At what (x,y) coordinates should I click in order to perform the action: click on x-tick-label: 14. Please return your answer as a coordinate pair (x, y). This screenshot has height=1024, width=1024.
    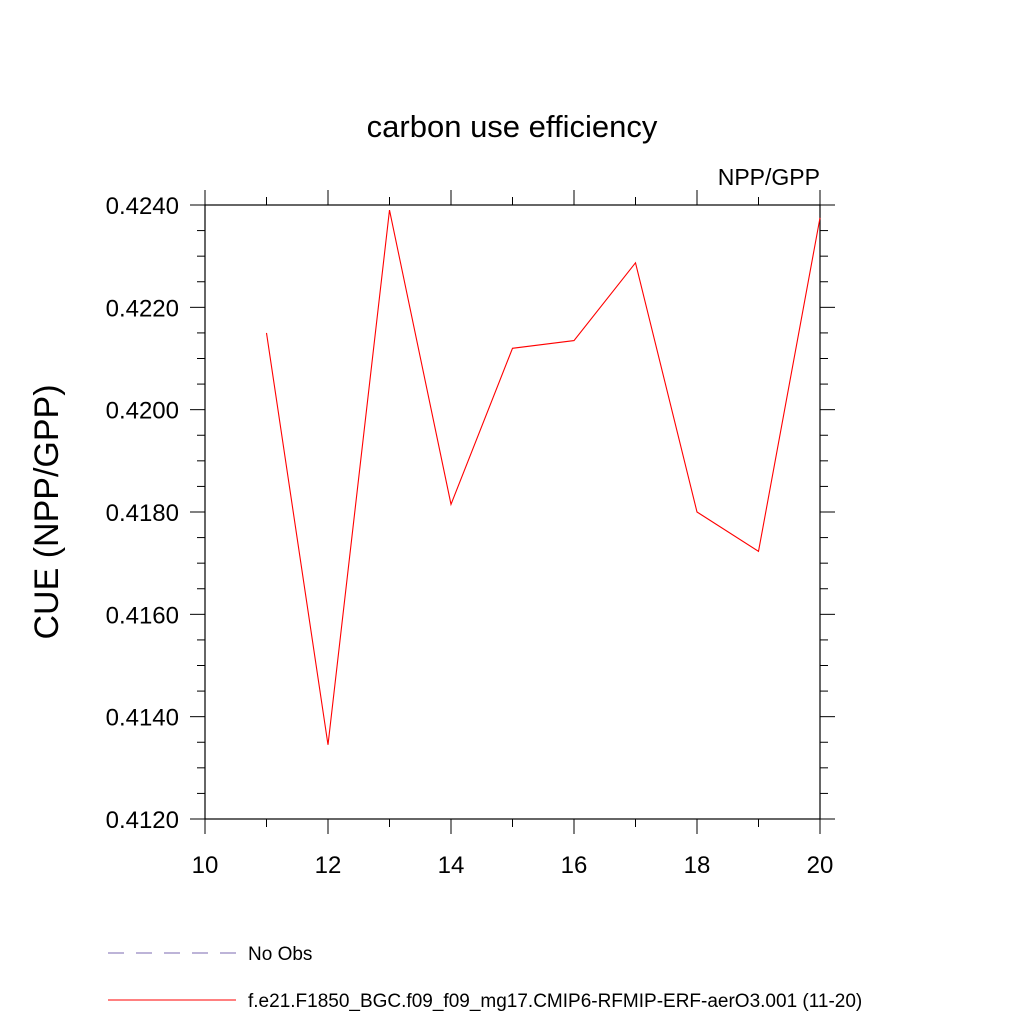
    Looking at the image, I should click on (451, 865).